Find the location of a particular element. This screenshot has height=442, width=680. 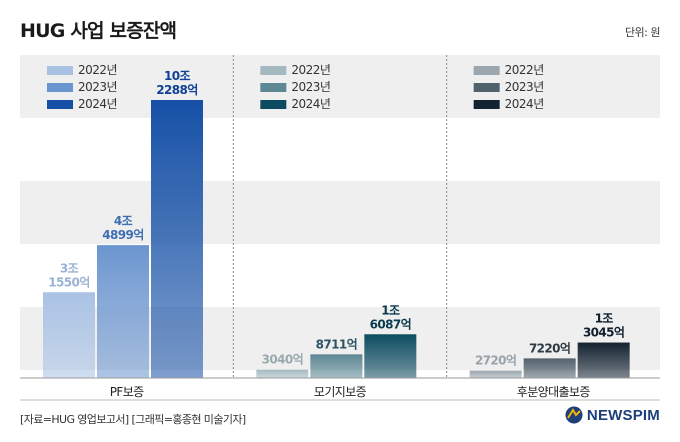

newspim-logo: NEWSPIM is located at coordinates (612, 415).